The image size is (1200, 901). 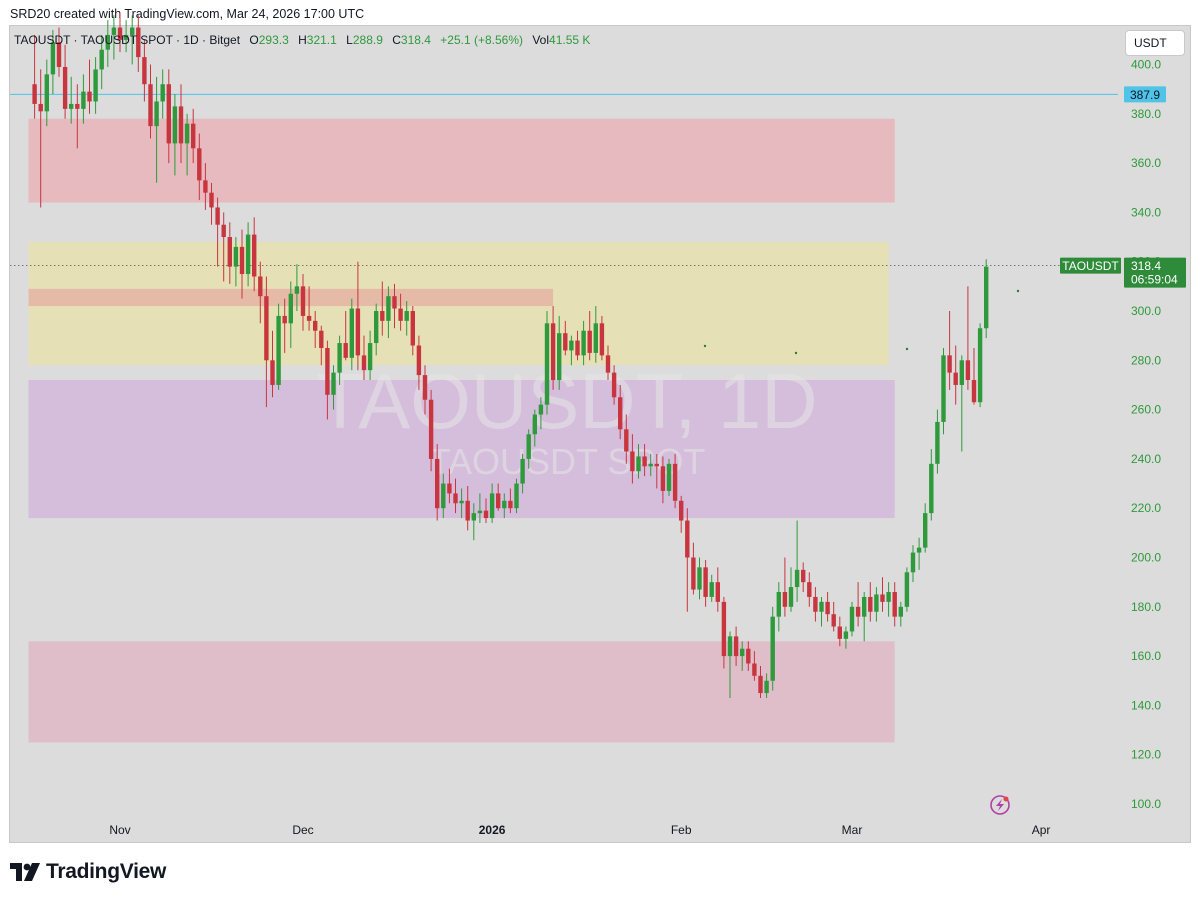 What do you see at coordinates (1145, 94) in the screenshot?
I see `horizontal-line-price-tag: 387.9` at bounding box center [1145, 94].